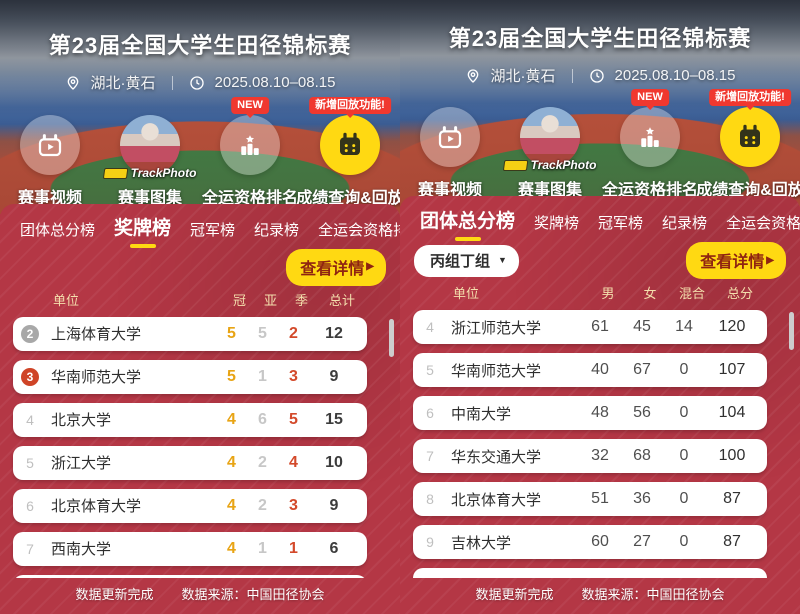 The height and width of the screenshot is (614, 800). Describe the element at coordinates (200, 82) in the screenshot. I see `event-meta: 湖北·黄石 2025.08.10–08.15` at that location.